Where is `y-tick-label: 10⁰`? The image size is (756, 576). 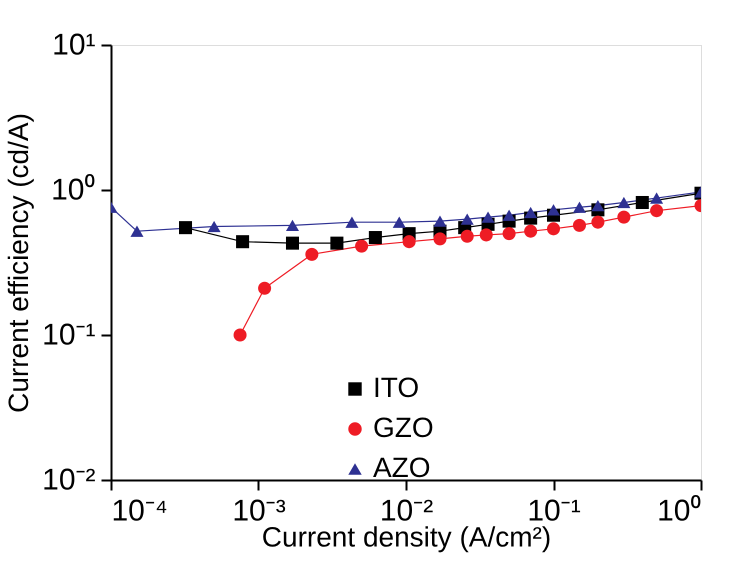 y-tick-label: 10⁰ is located at coordinates (73, 190).